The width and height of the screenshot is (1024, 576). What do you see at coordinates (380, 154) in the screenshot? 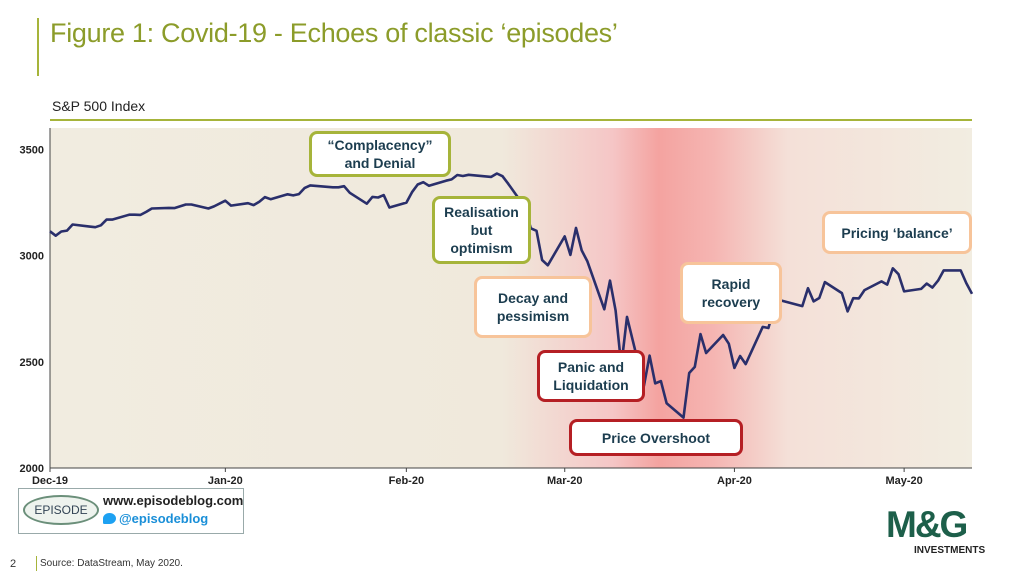
I see `callout-complacency: “Complacency” and Denial` at bounding box center [380, 154].